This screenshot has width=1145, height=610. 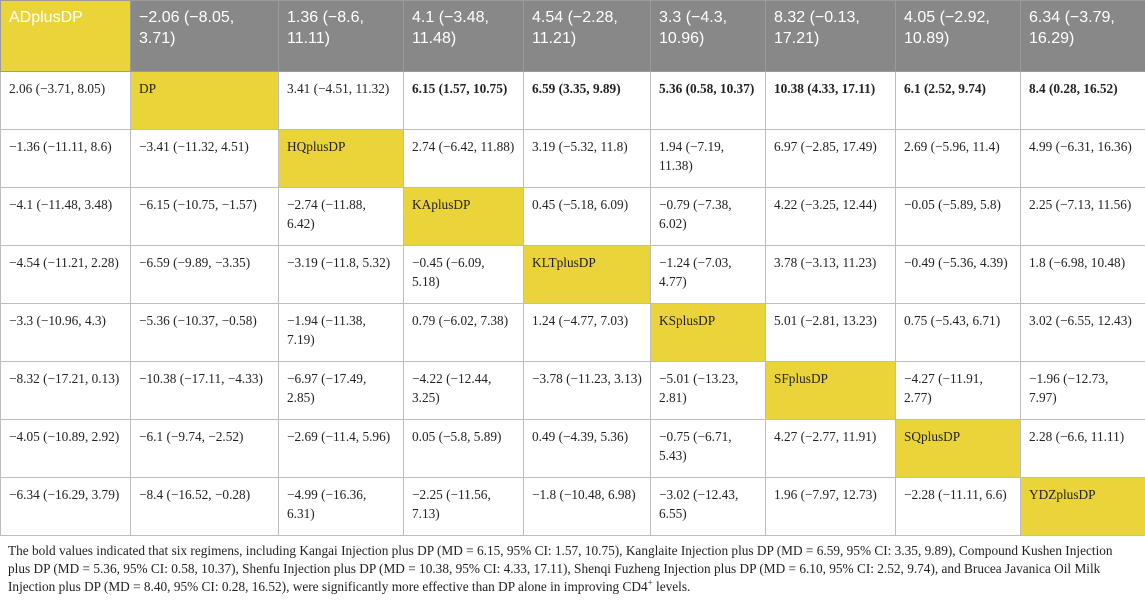 I want to click on comparison-cell: −1.24 (−7.03, 4.77), so click(x=708, y=274).